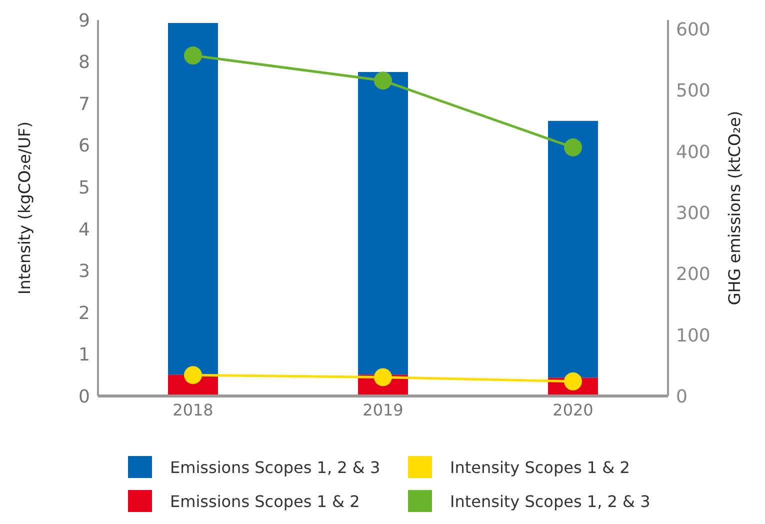  What do you see at coordinates (84, 146) in the screenshot?
I see `y-tick-label: 6` at bounding box center [84, 146].